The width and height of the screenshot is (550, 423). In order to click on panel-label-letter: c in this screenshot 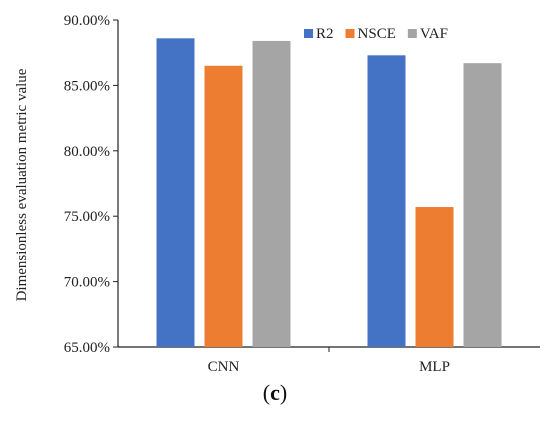, I will do `click(275, 392)`.